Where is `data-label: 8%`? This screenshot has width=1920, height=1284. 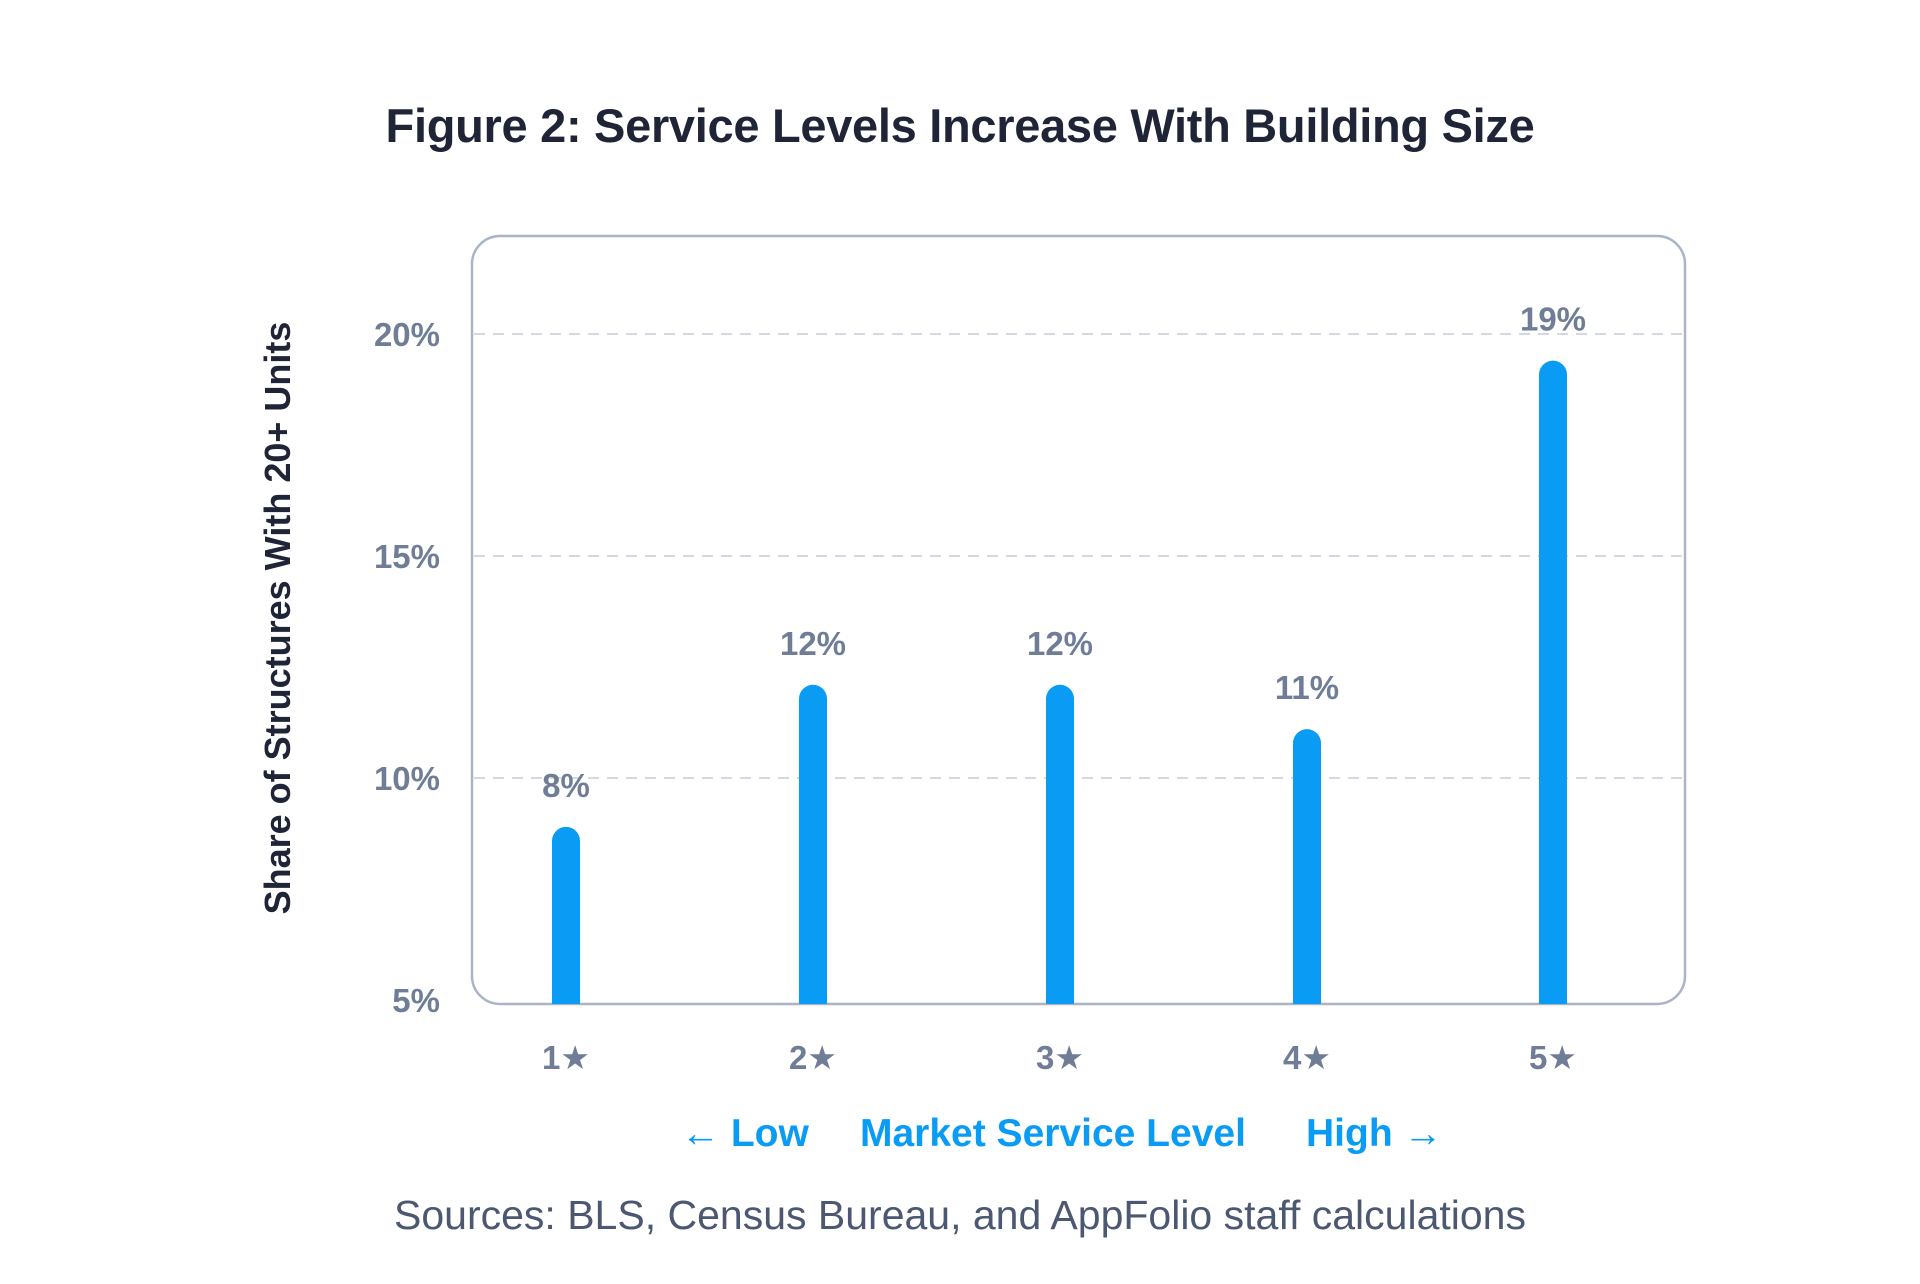
data-label: 8% is located at coordinates (566, 785).